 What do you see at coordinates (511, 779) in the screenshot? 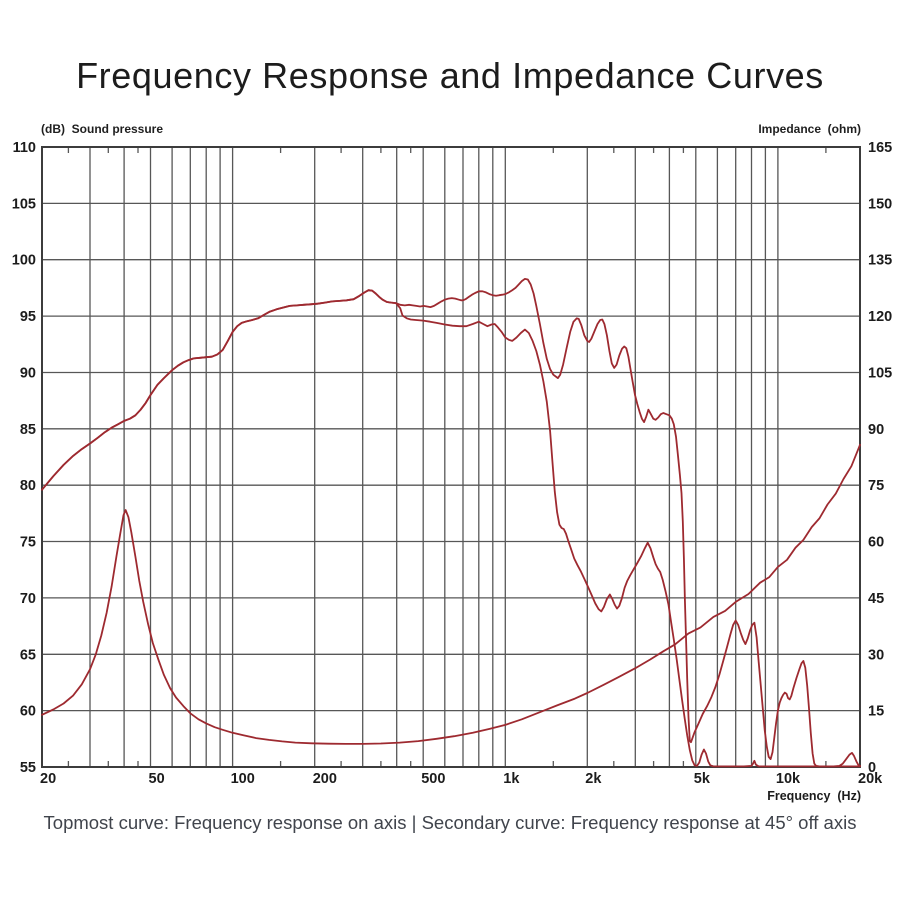
I see `svg-text: 1k` at bounding box center [511, 779].